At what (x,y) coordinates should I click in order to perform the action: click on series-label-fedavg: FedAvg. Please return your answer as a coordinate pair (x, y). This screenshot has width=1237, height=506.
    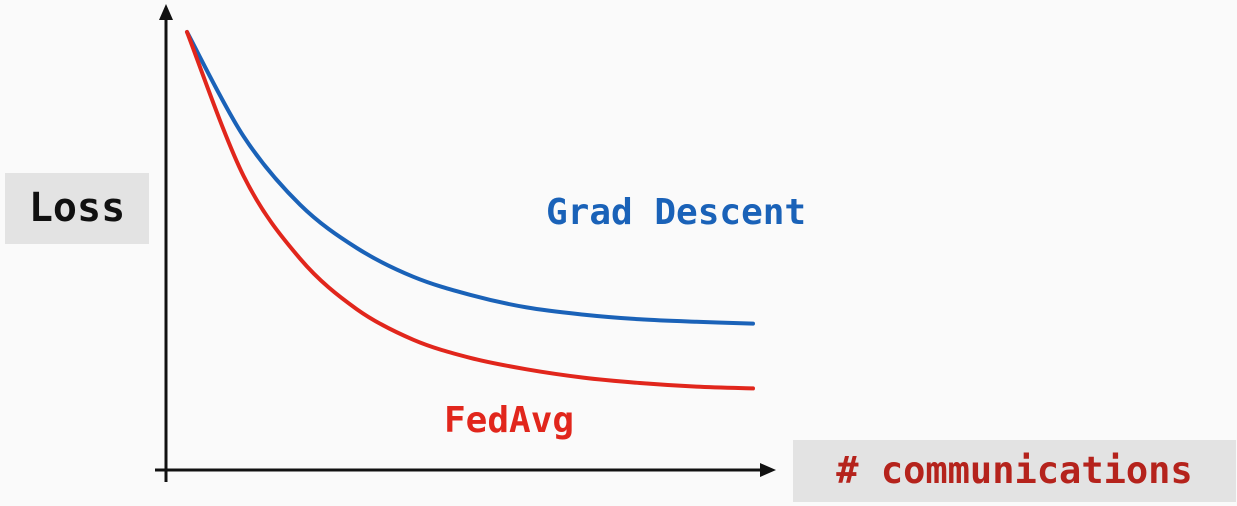
    Looking at the image, I should click on (509, 420).